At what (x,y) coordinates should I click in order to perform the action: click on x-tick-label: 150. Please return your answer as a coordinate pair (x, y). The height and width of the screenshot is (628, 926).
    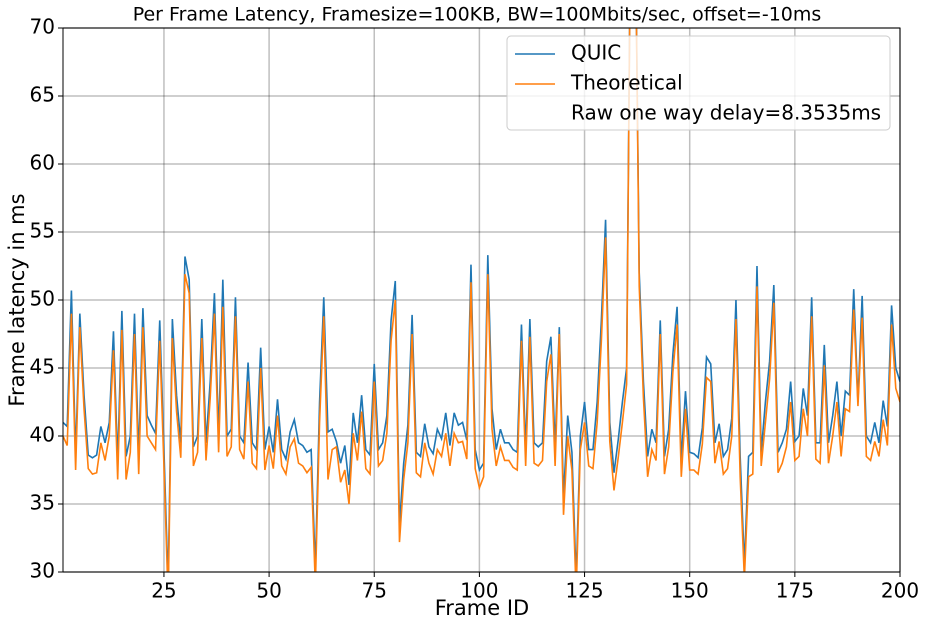
    Looking at the image, I should click on (690, 591).